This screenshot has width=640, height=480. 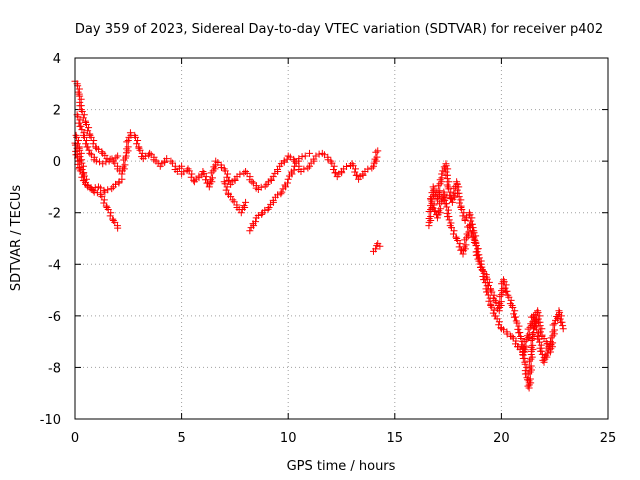 I want to click on y-tick-label: -2, so click(x=54, y=214).